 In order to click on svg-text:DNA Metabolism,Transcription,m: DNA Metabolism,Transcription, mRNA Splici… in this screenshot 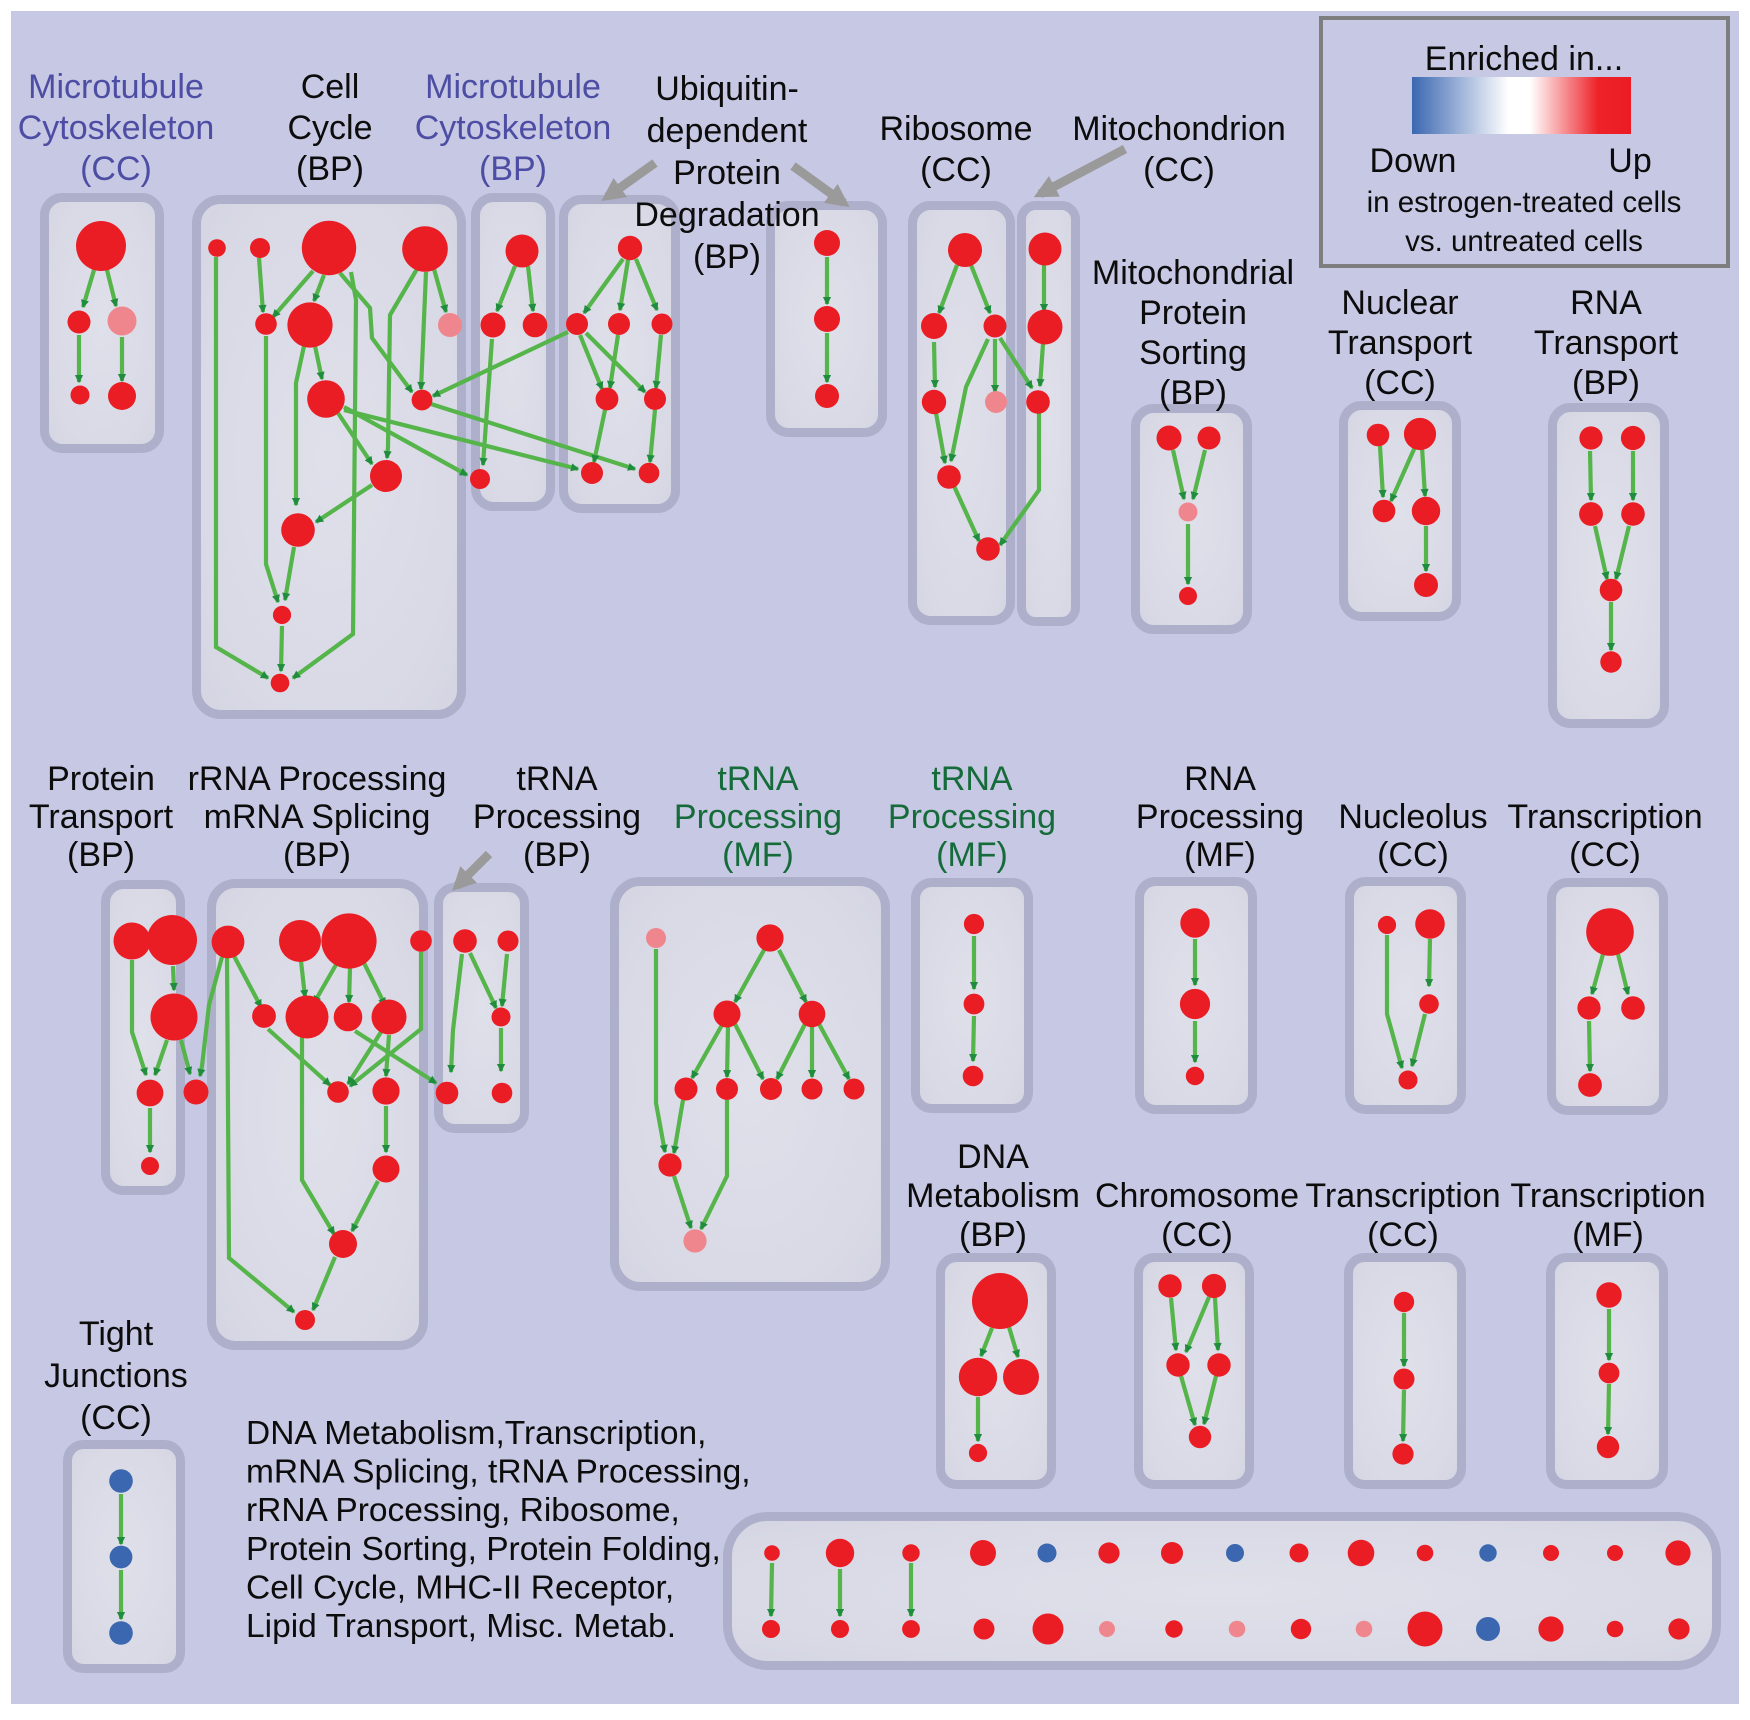, I will do `click(498, 1530)`.